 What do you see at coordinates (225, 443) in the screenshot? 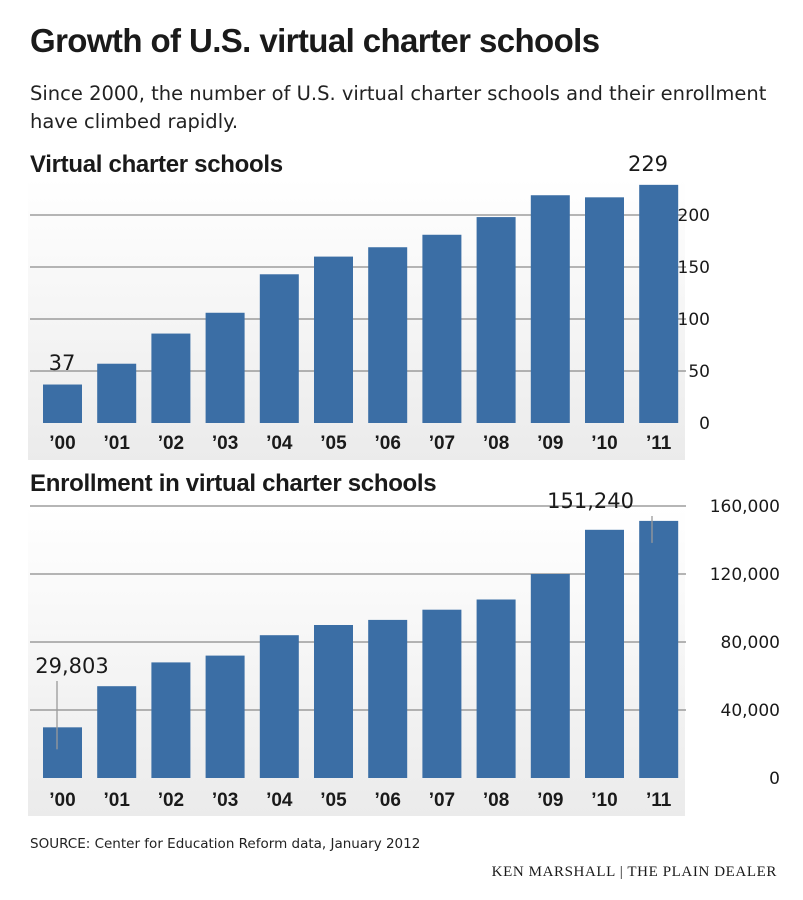
I see `s-category-label: ’03` at bounding box center [225, 443].